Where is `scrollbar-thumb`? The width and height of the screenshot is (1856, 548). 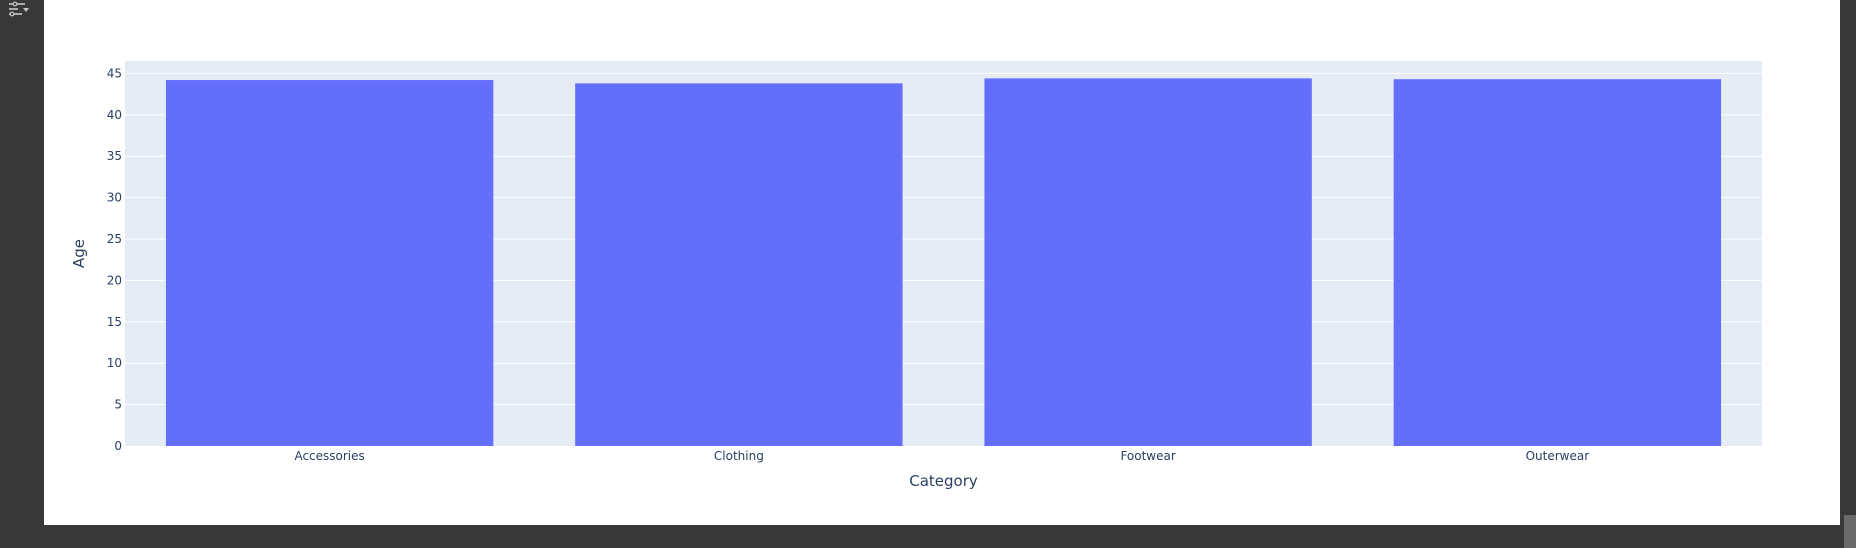
scrollbar-thumb is located at coordinates (1850, 531).